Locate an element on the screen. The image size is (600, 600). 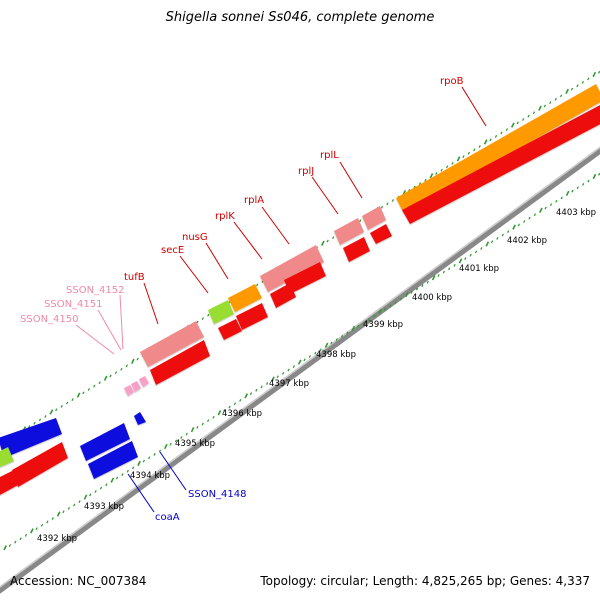
scale-label-4400: 4400 kbp is located at coordinates (432, 298).